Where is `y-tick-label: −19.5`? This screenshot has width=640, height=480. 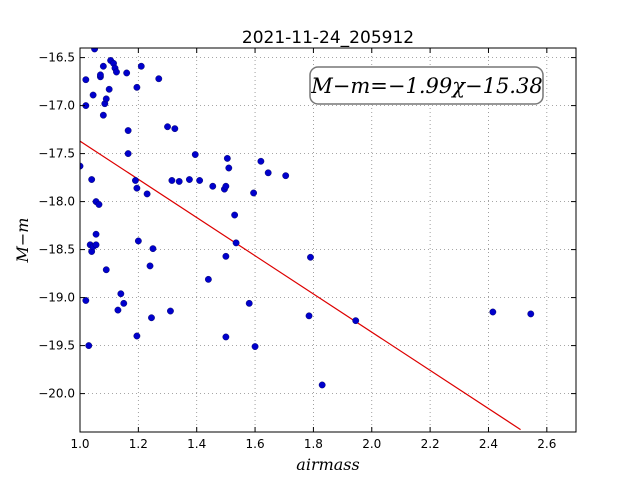 y-tick-label: −19.5 is located at coordinates (56, 346).